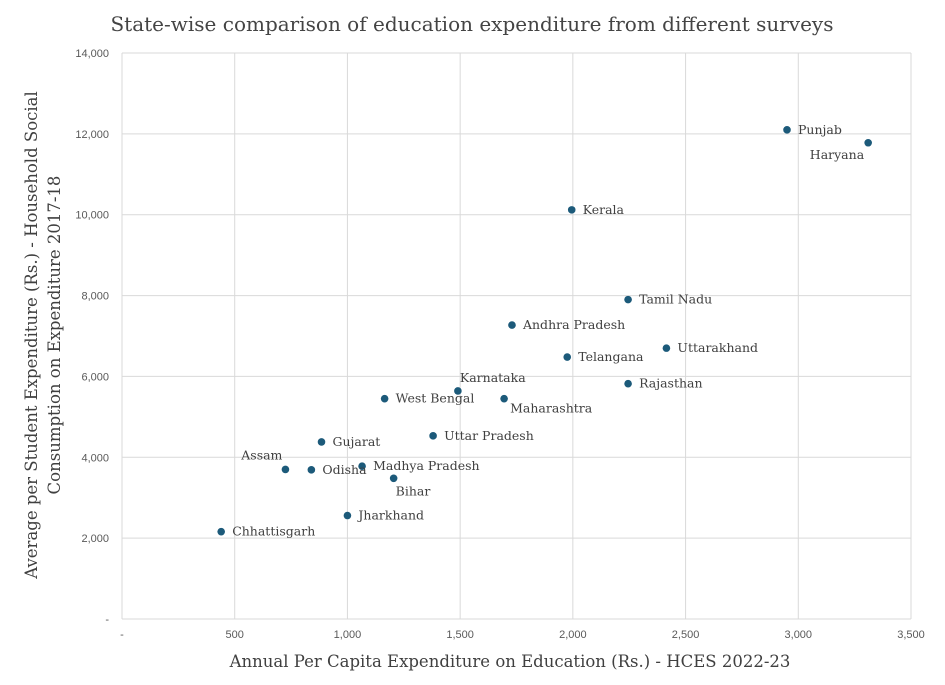 This screenshot has width=945, height=685. I want to click on x-tick-label: 2,500, so click(686, 635).